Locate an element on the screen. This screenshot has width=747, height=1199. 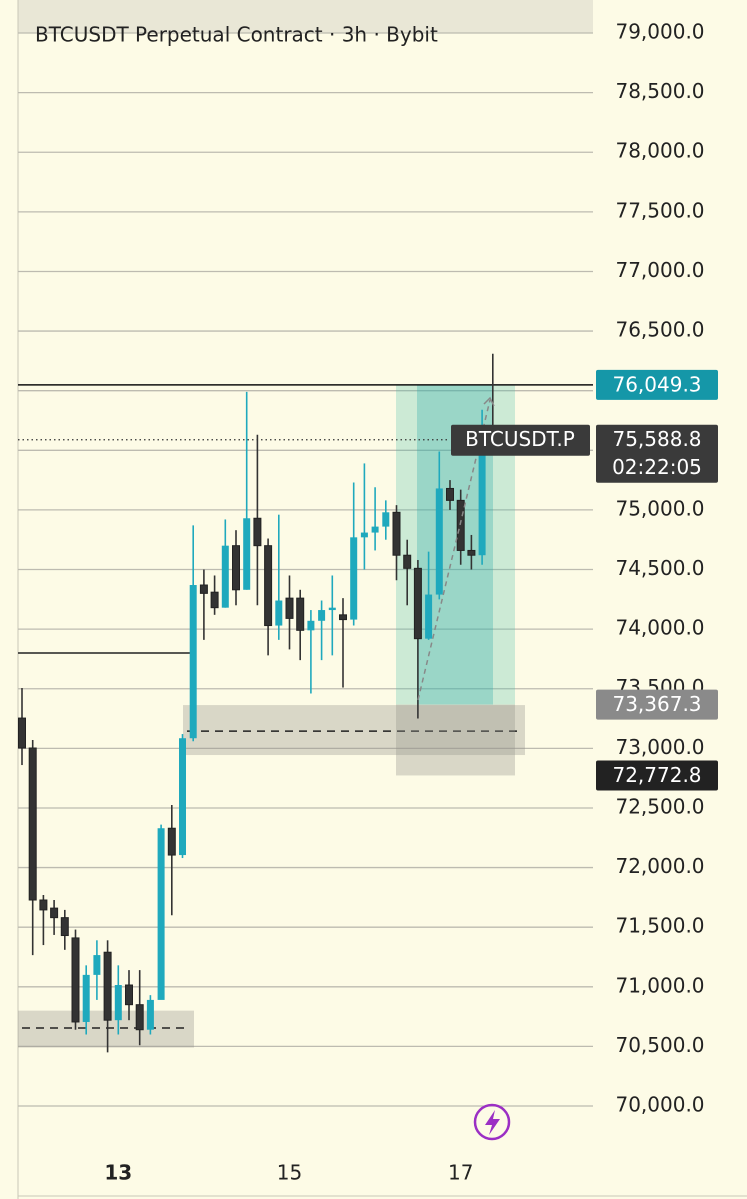
projection-arrow is located at coordinates (489, 401).